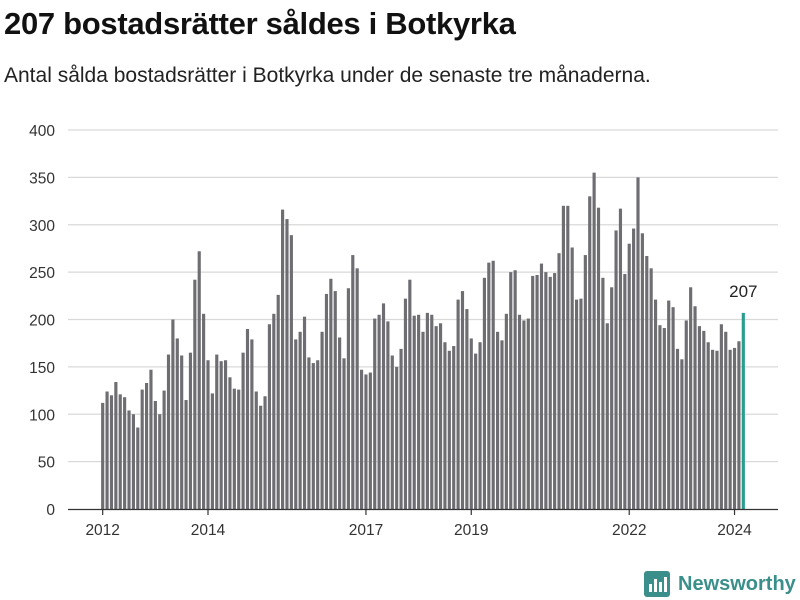 The height and width of the screenshot is (600, 800). I want to click on x-tick-label: 2012, so click(102, 530).